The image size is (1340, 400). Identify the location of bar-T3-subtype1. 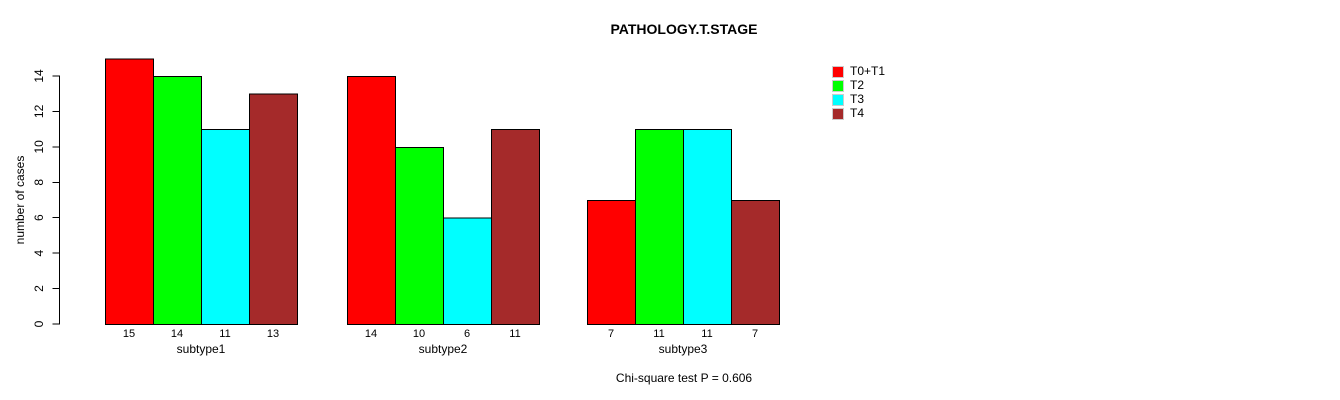
(225, 227).